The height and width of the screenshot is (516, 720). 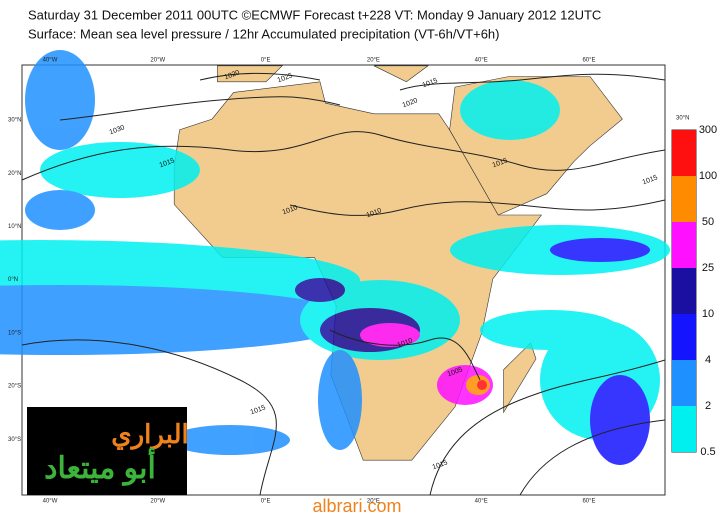 What do you see at coordinates (401, 74) in the screenshot?
I see `landmass` at bounding box center [401, 74].